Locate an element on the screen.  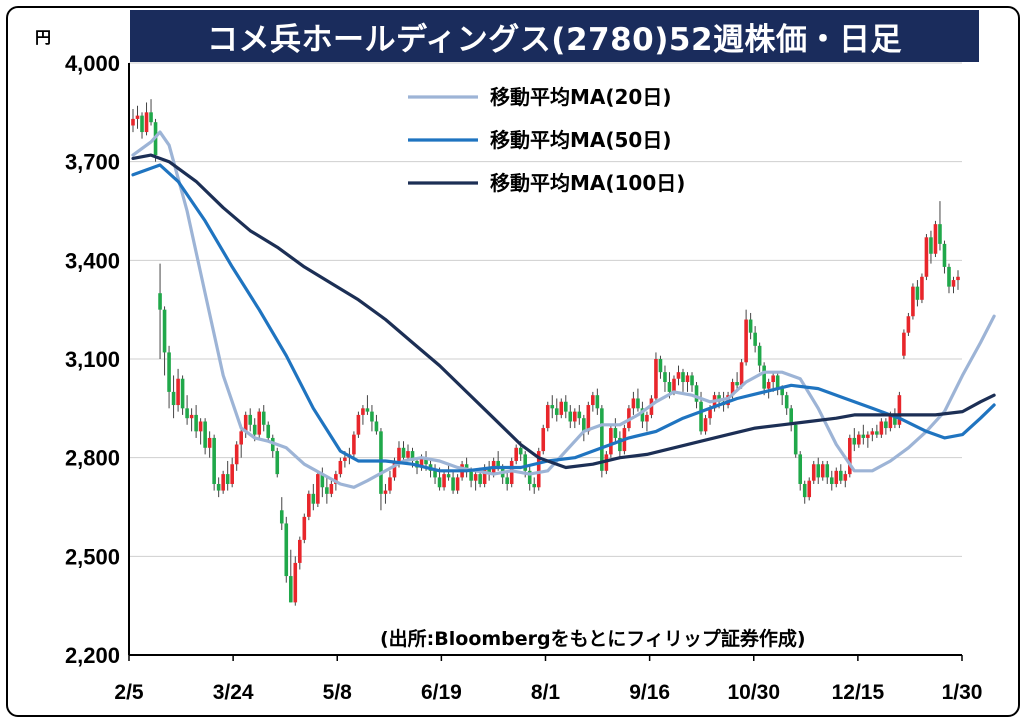
legend-label: 移動平均MA(20日) is located at coordinates (581, 97).